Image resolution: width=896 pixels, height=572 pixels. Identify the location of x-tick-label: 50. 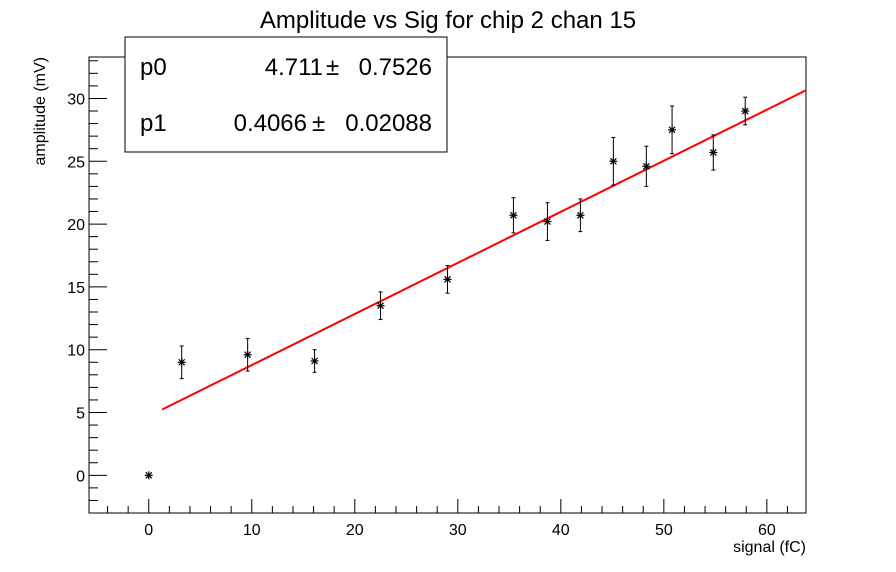
(664, 530).